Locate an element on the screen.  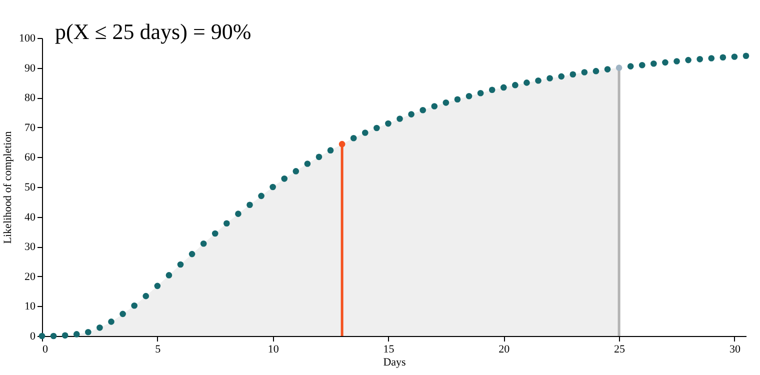
x-tick-label: 25 is located at coordinates (620, 350).